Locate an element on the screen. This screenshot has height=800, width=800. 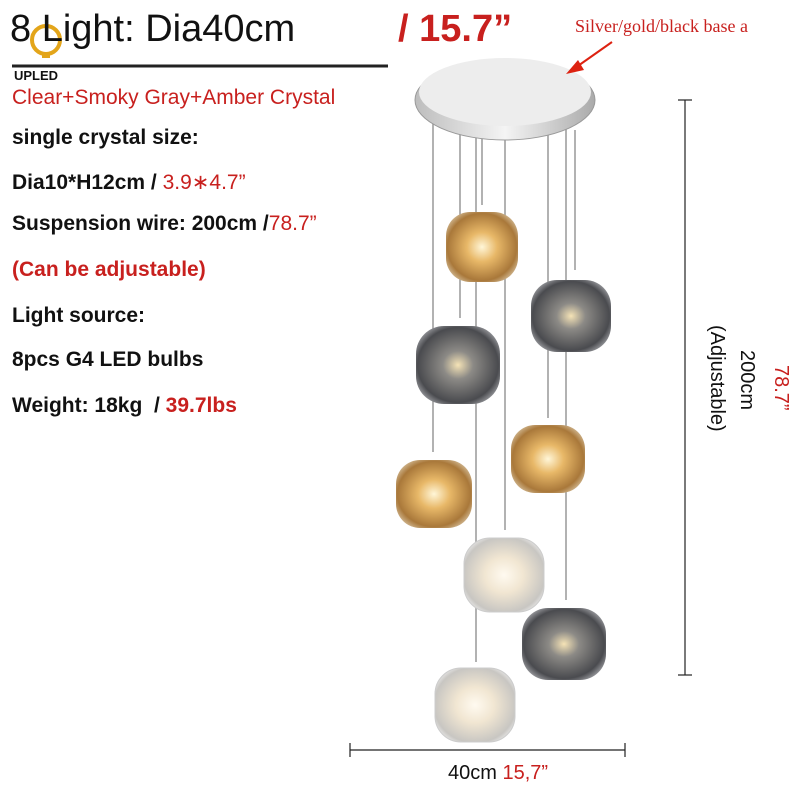
plate-top is located at coordinates (505, 92).